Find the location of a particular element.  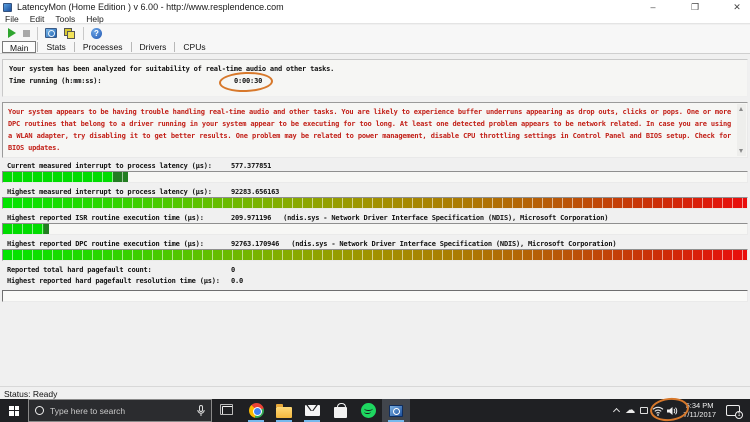

row-label: Reported total hard pagefault count: is located at coordinates (79, 270).